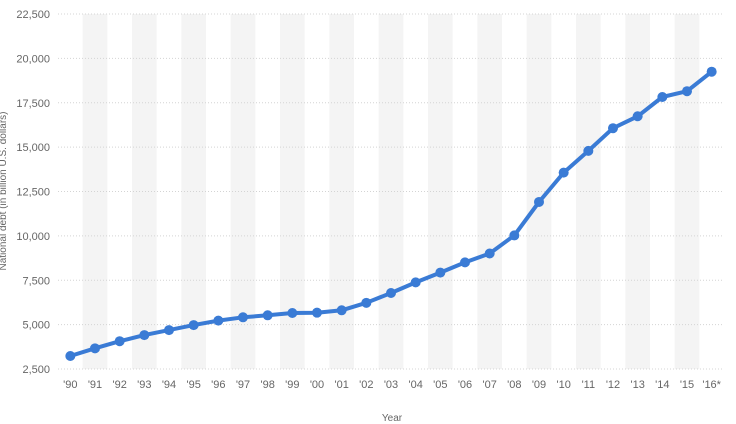  What do you see at coordinates (711, 385) in the screenshot?
I see `x-tick-label: '16*` at bounding box center [711, 385].